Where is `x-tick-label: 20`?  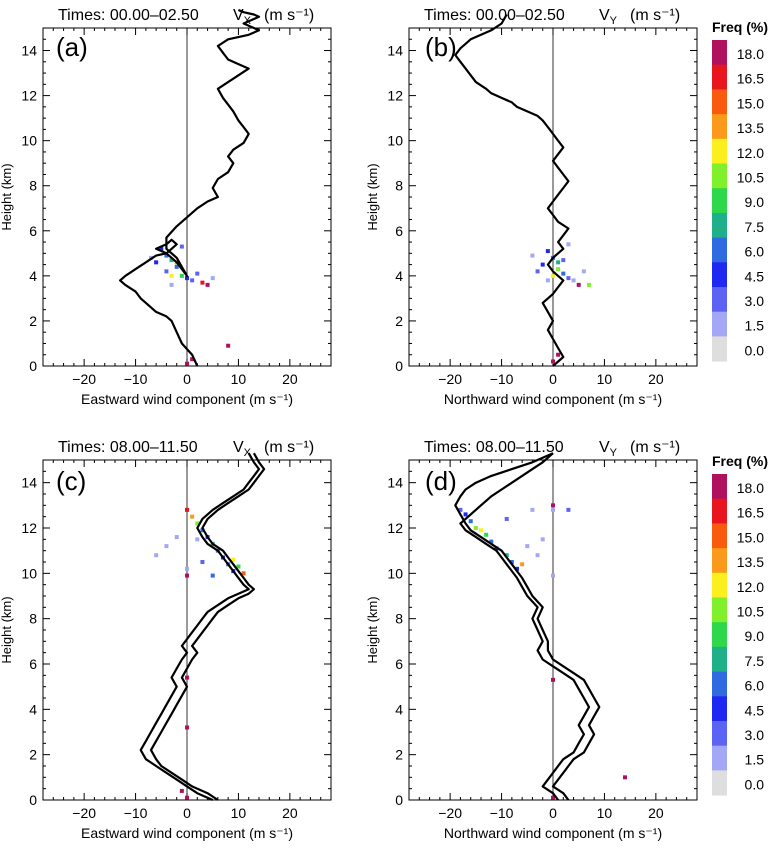 x-tick-label: 20 is located at coordinates (656, 813).